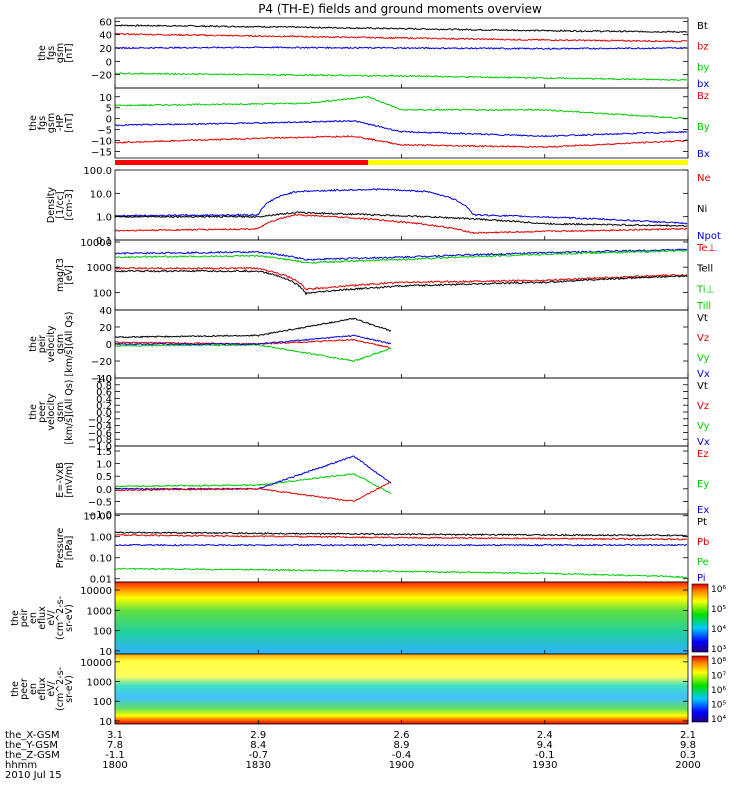 The width and height of the screenshot is (750, 804). I want to click on legend-entry: by, so click(703, 67).